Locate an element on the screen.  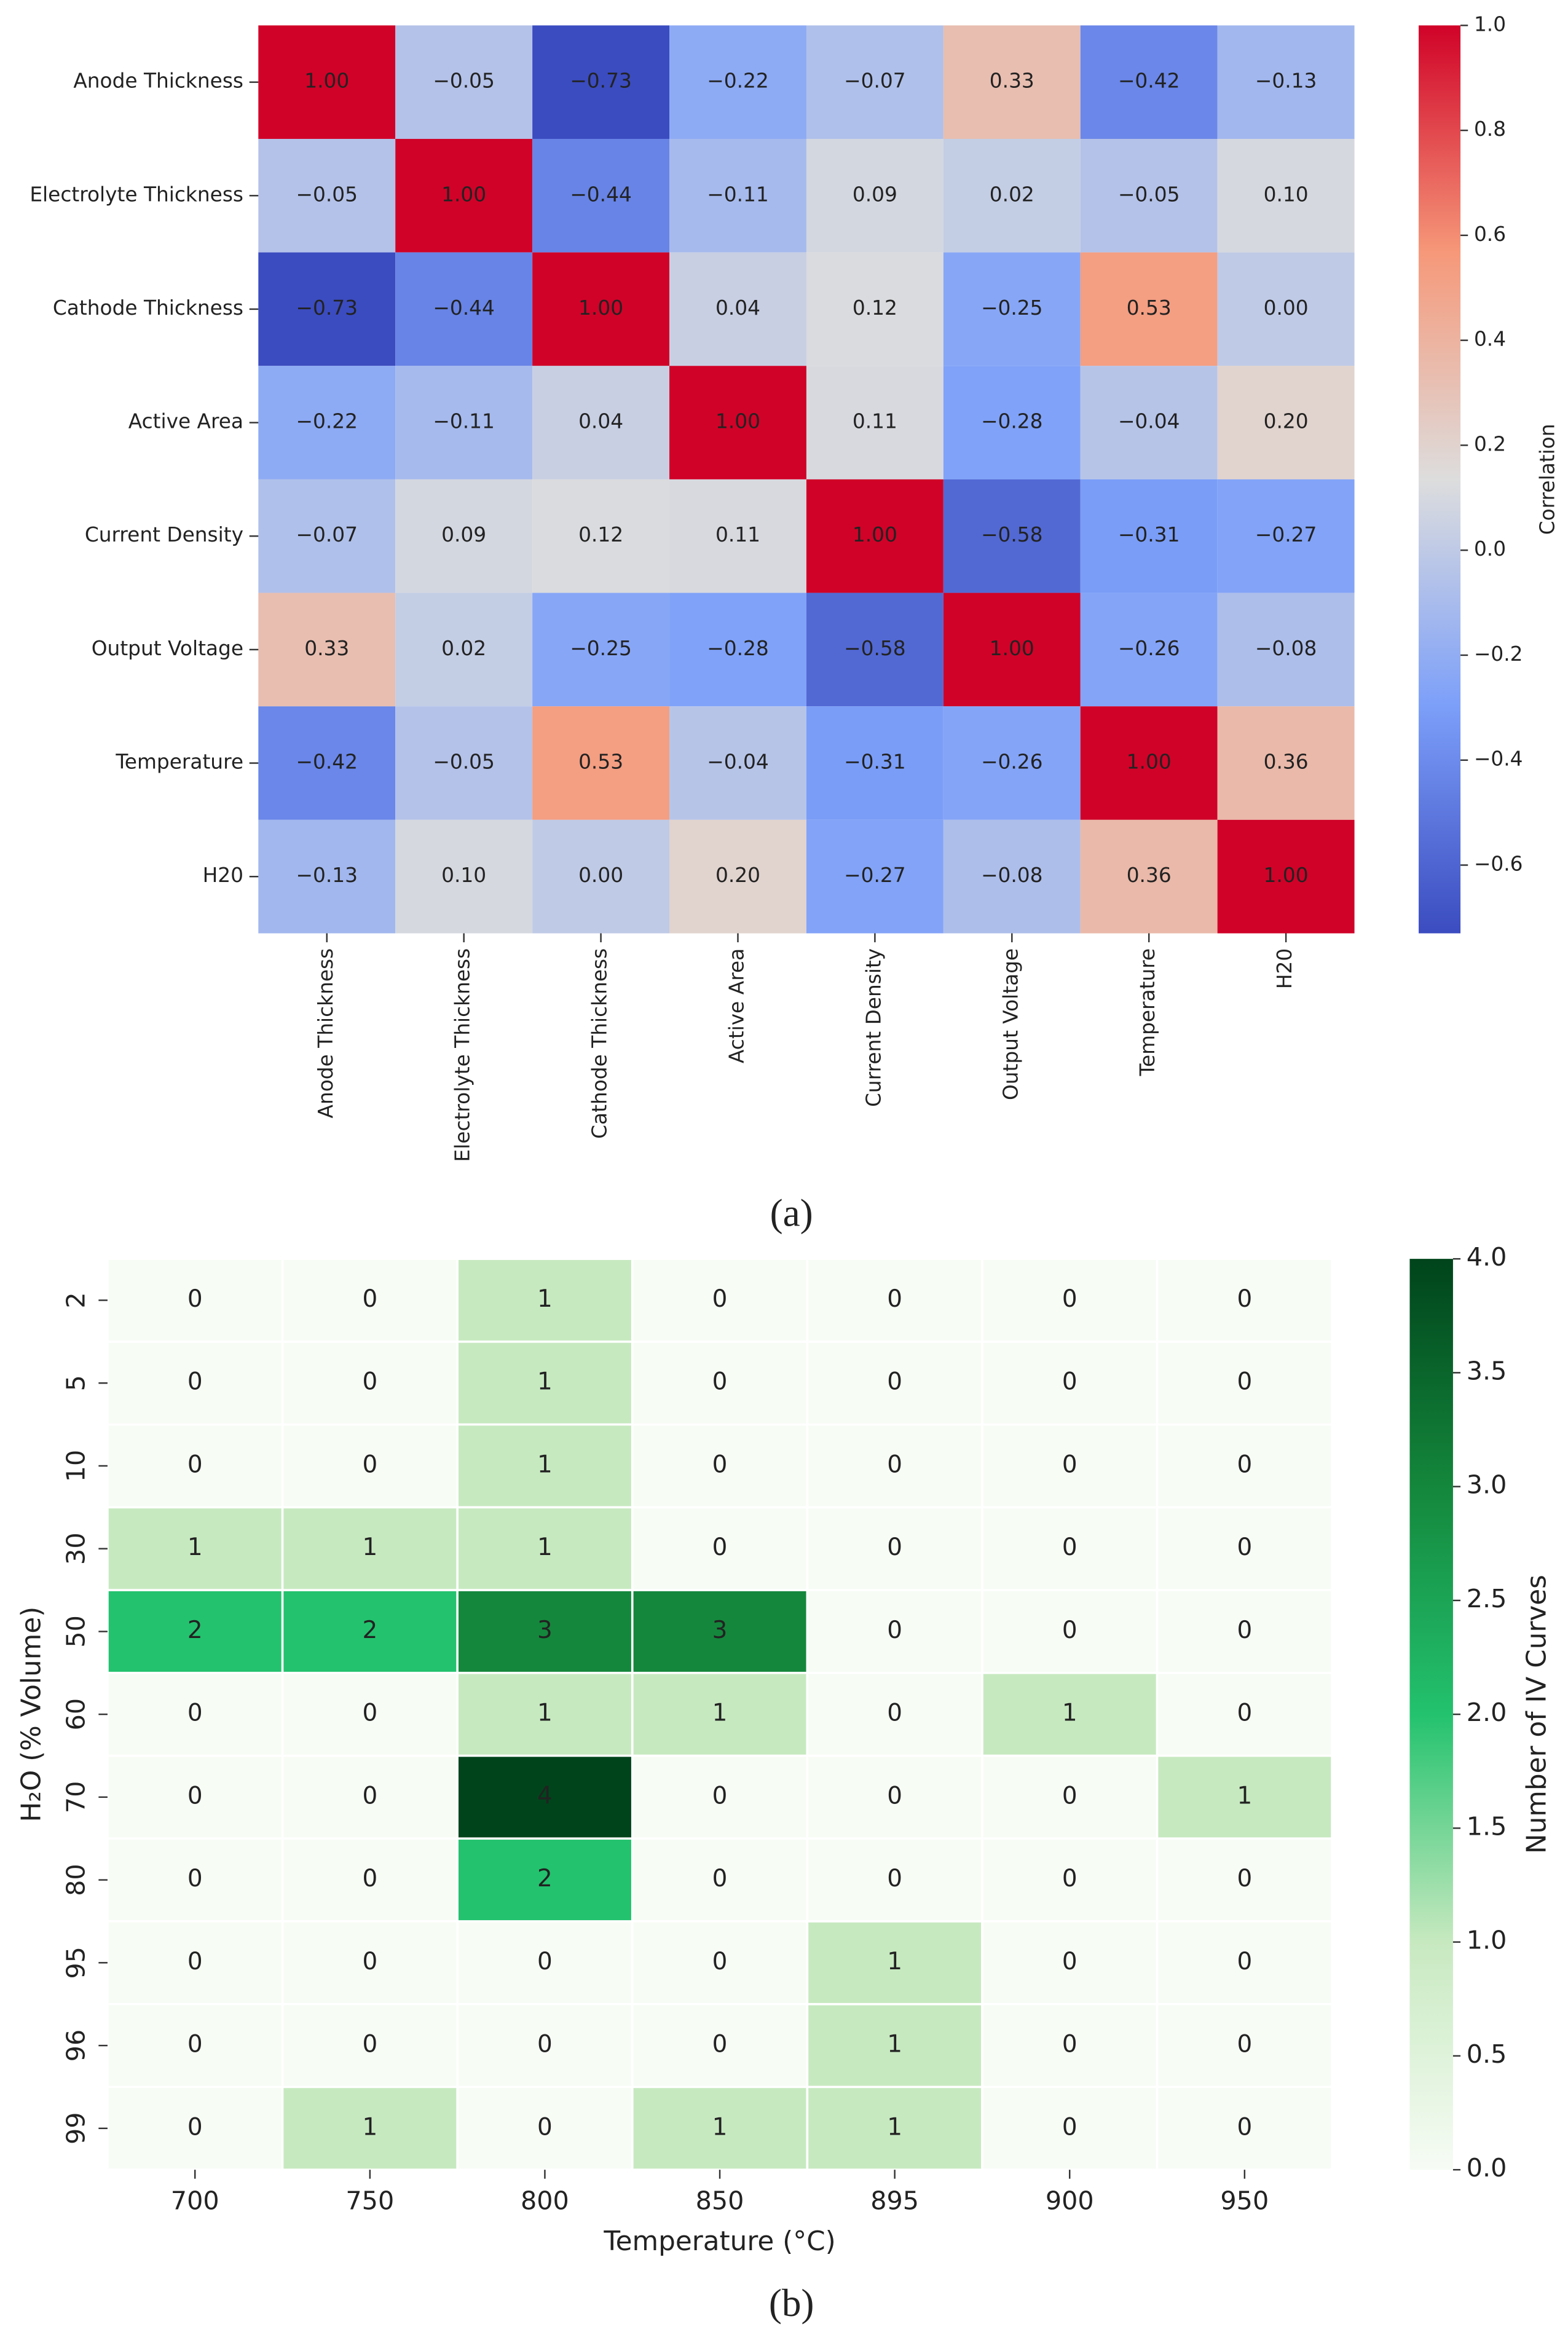
cell-label: 0.12 is located at coordinates (875, 308).